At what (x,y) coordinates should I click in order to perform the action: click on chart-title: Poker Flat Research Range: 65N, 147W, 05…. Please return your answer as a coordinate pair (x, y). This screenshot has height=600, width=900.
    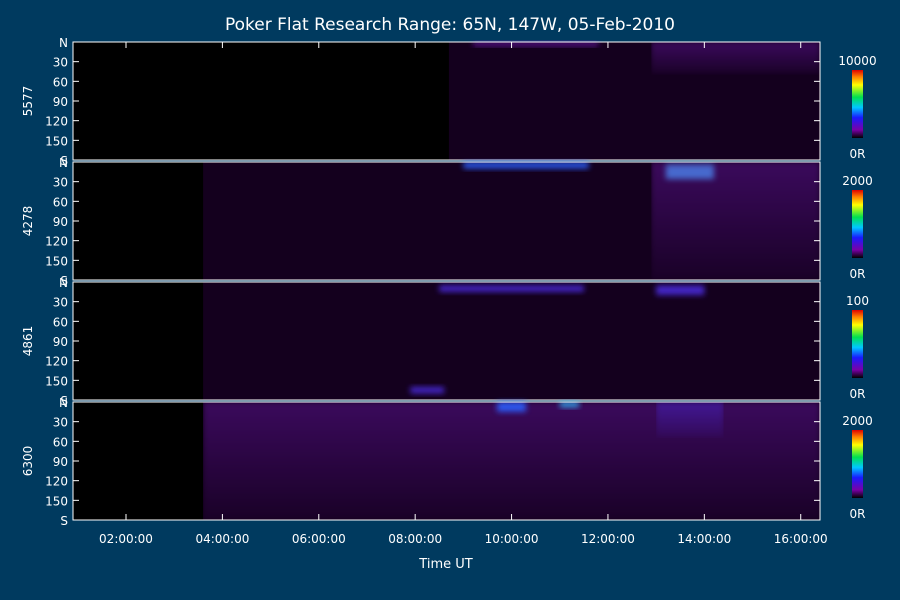
    Looking at the image, I should click on (450, 25).